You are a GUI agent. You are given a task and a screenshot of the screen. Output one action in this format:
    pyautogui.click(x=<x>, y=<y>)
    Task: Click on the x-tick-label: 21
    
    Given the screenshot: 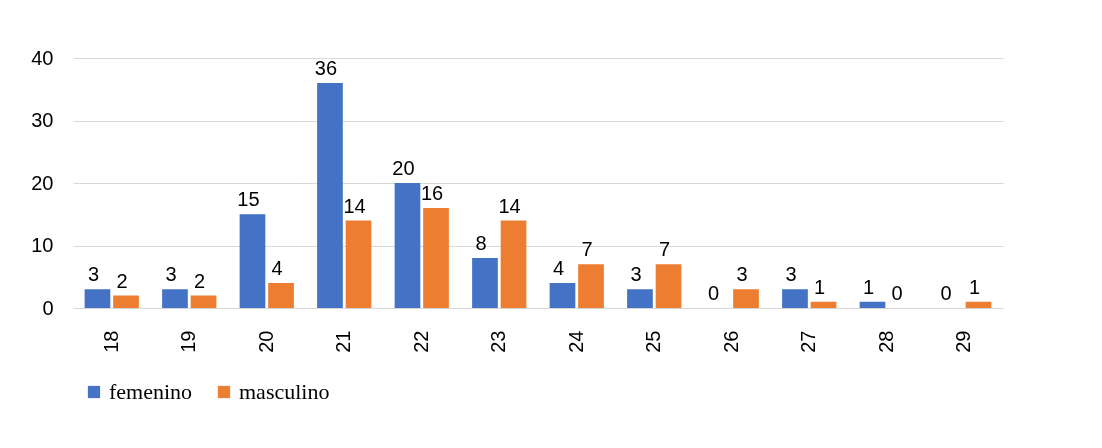 What is the action you would take?
    pyautogui.click(x=343, y=341)
    